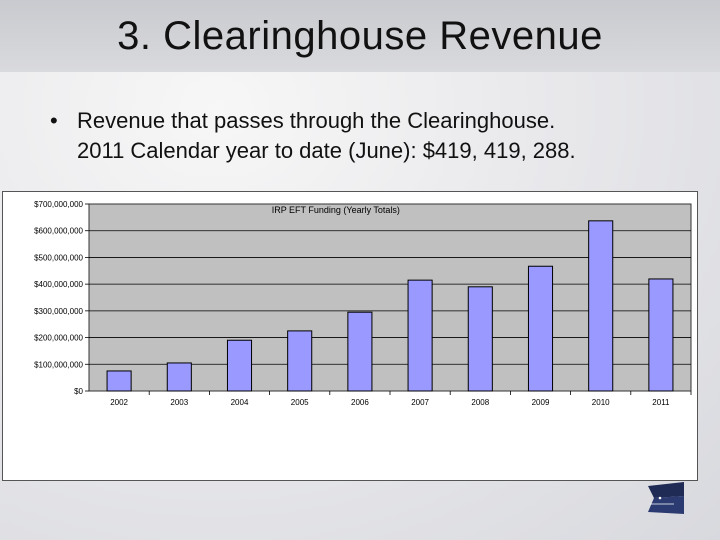 Image resolution: width=720 pixels, height=540 pixels. Describe the element at coordinates (58, 338) in the screenshot. I see `y-tick-label: $200,000,000` at that location.